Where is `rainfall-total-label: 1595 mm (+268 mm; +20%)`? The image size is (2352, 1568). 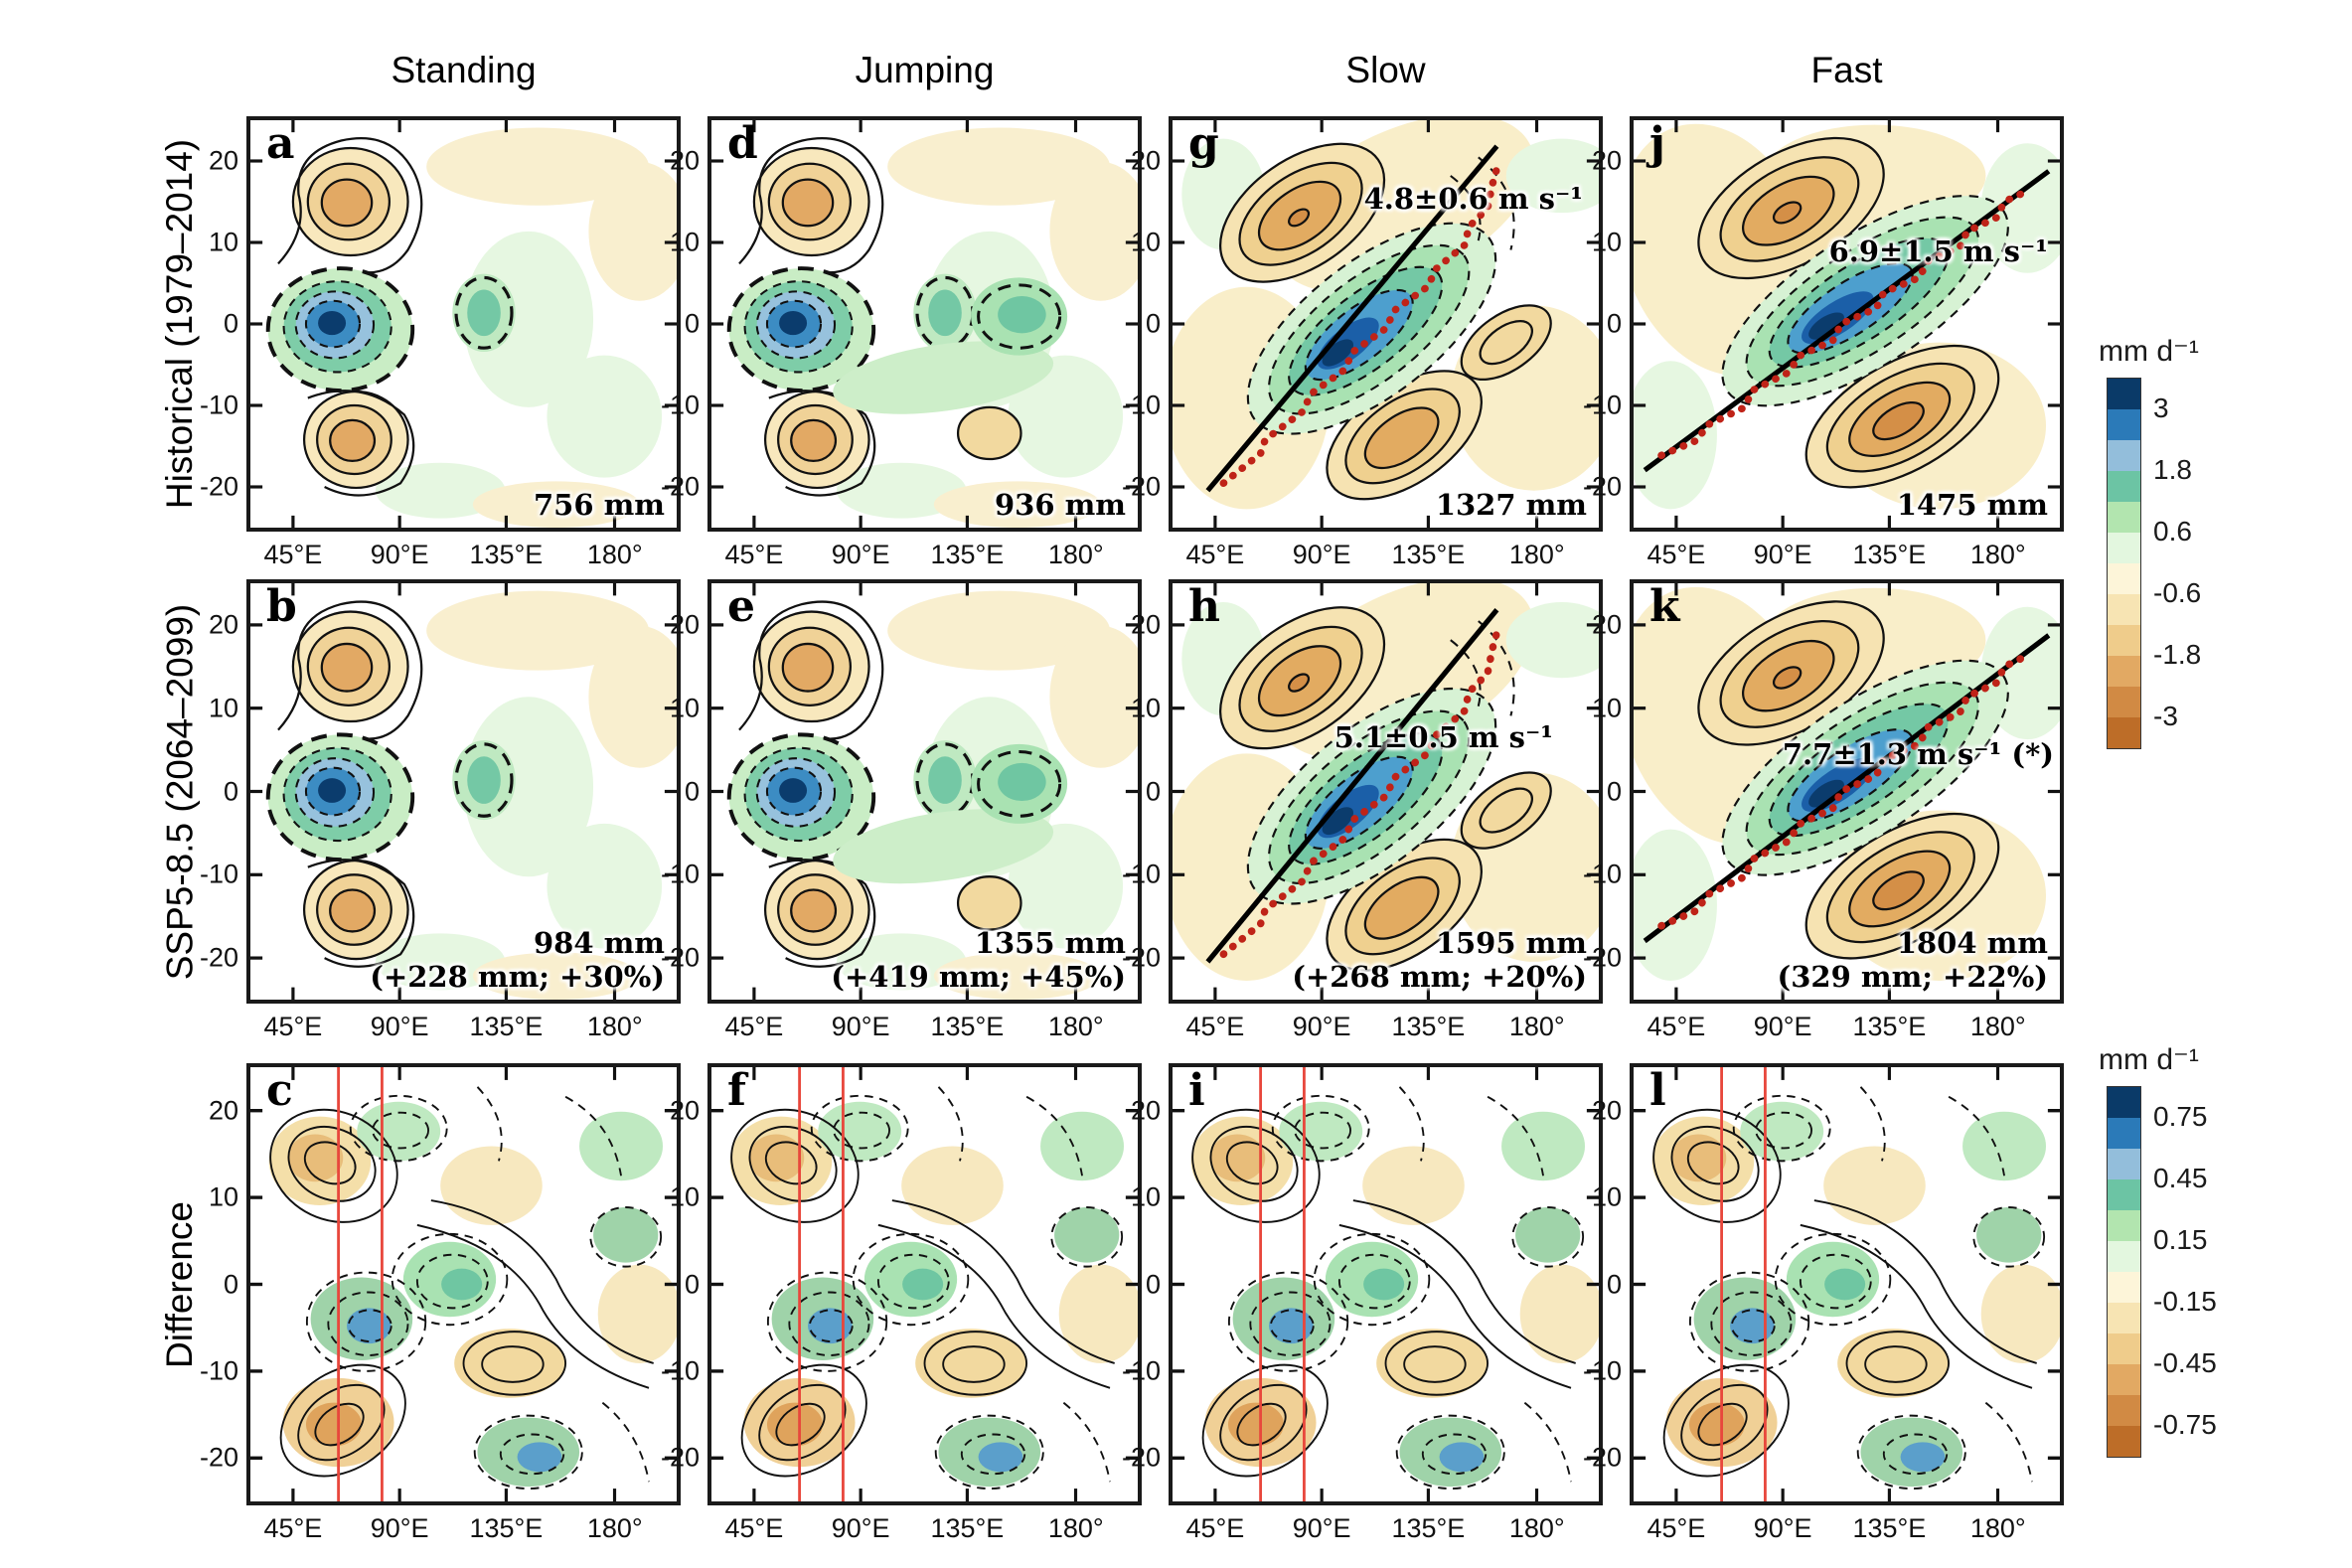 rainfall-total-label: 1595 mm (+268 mm; +20%) is located at coordinates (1439, 960).